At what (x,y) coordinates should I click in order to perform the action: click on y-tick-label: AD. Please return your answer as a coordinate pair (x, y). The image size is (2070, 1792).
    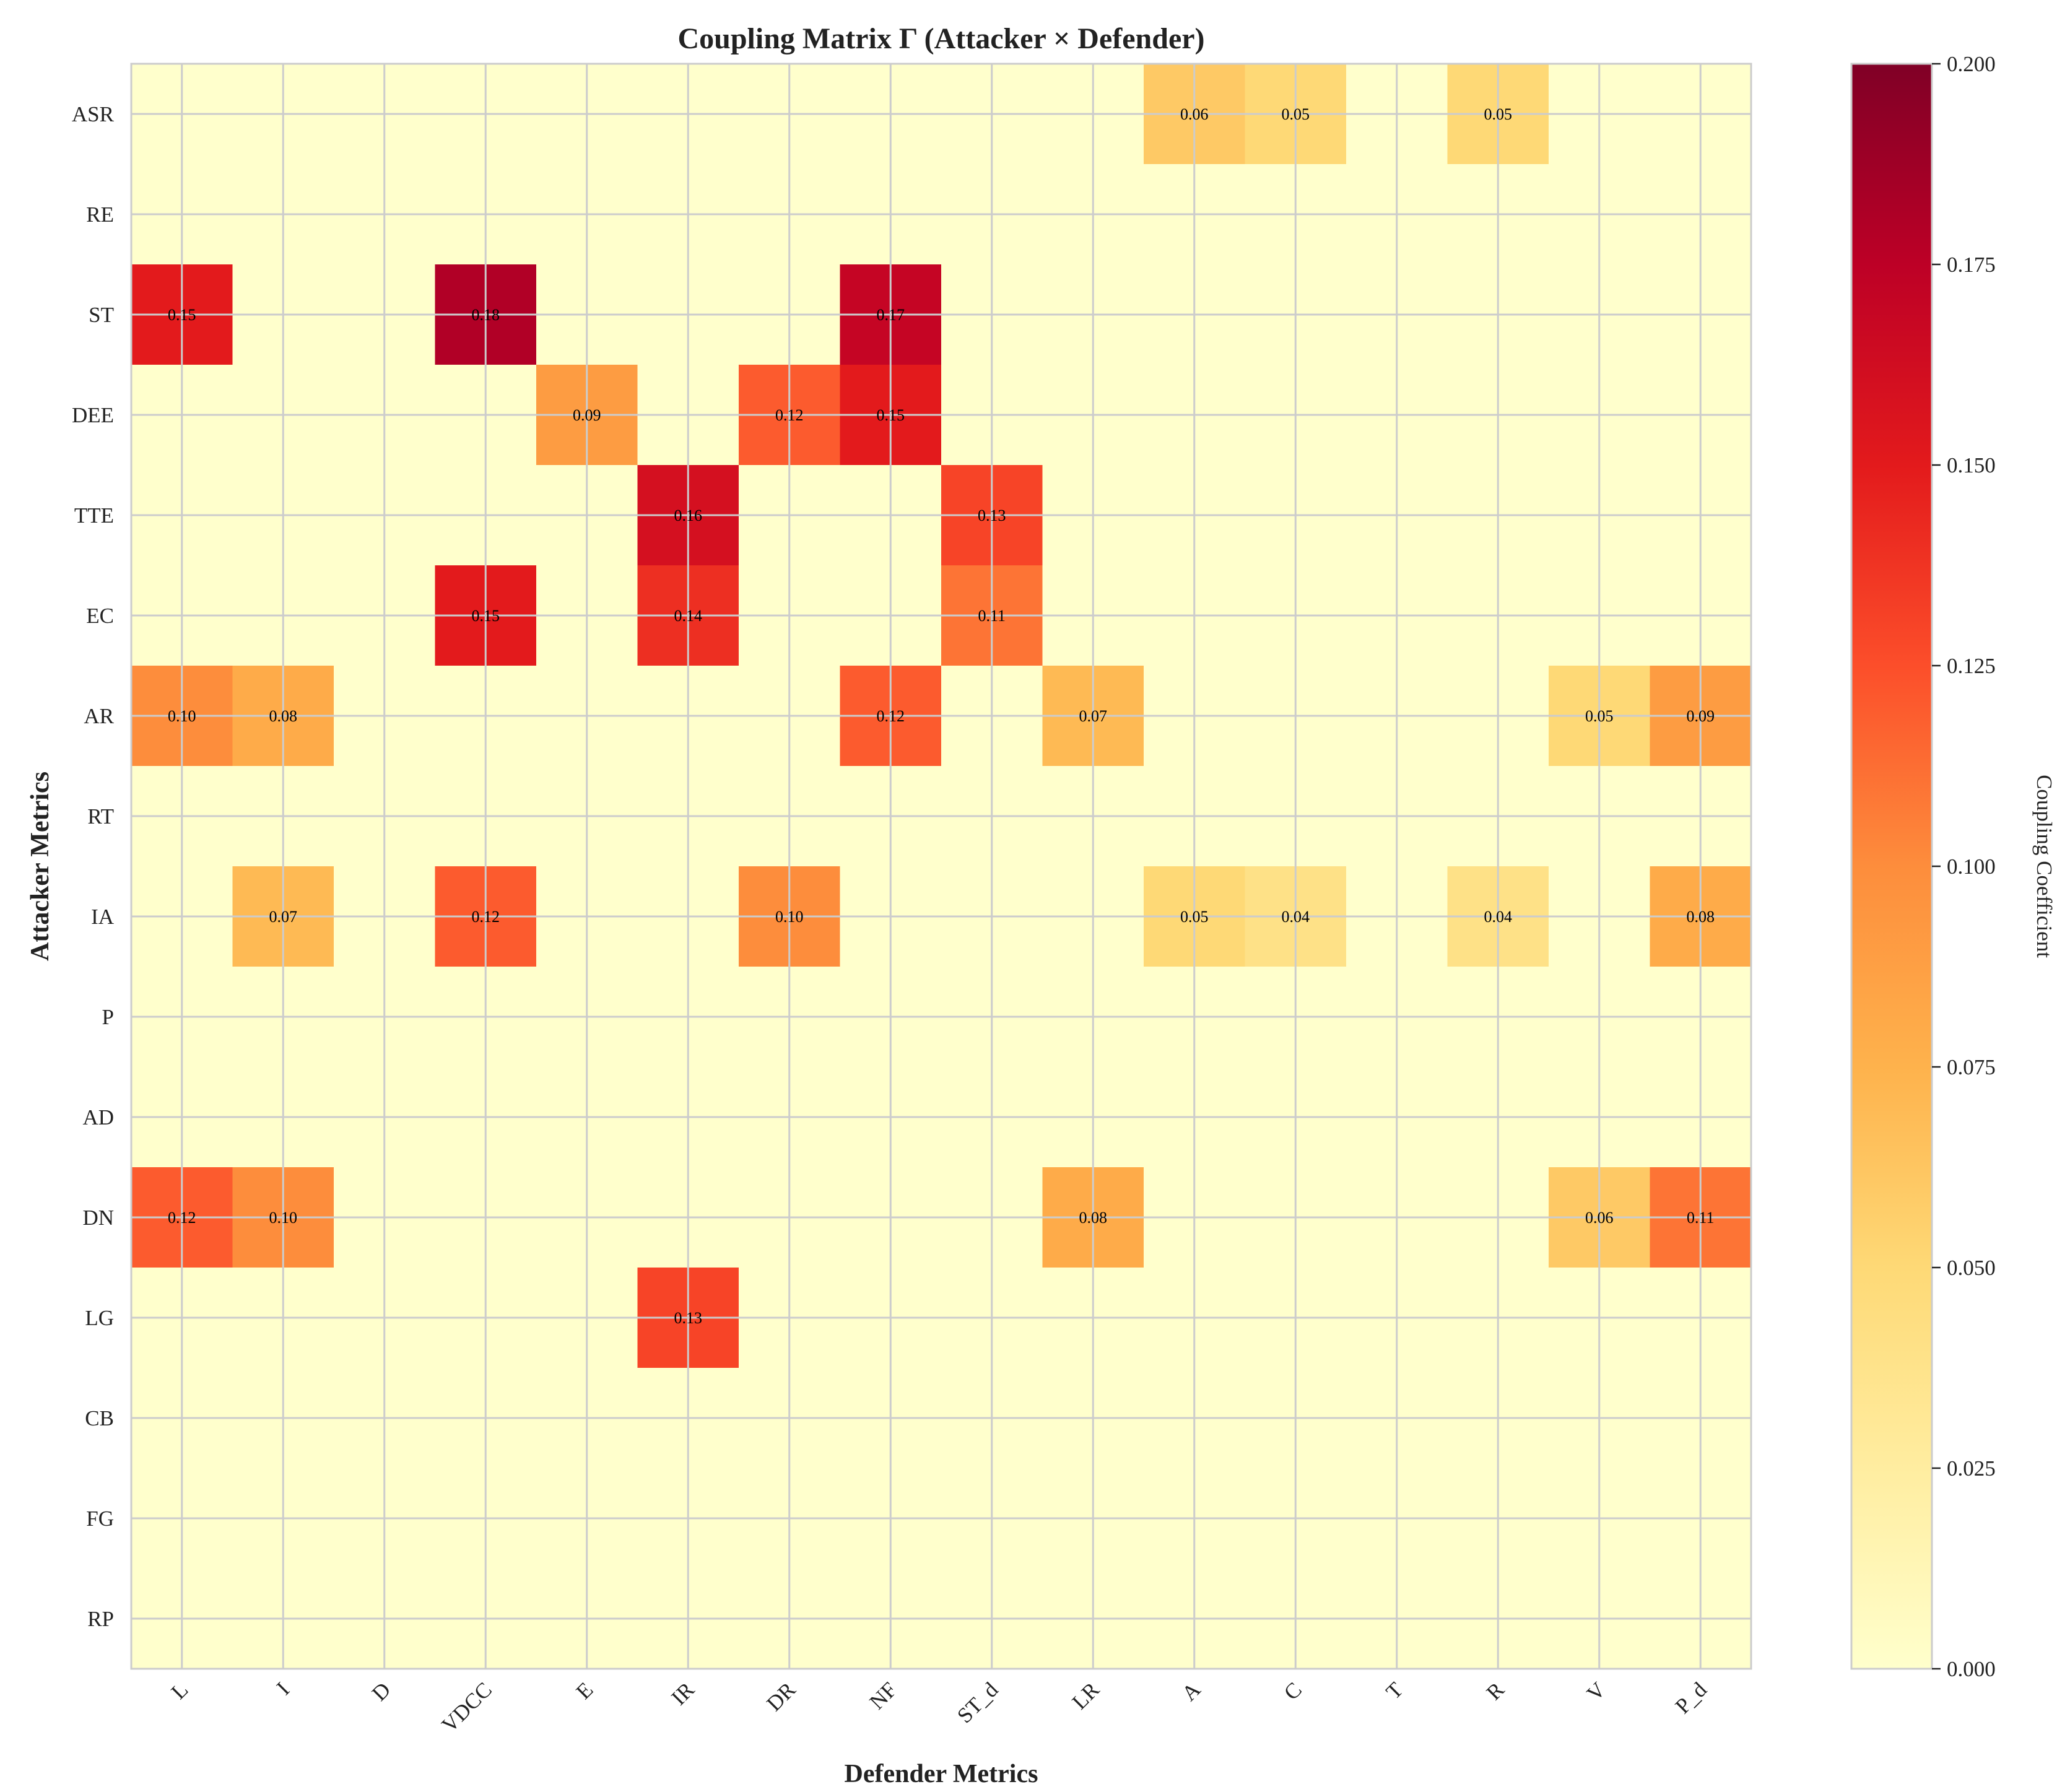
    Looking at the image, I should click on (98, 1117).